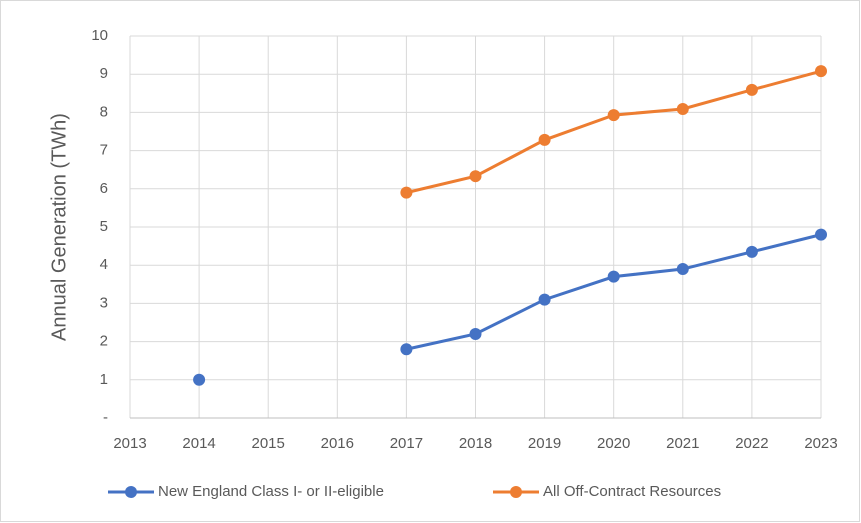 Image resolution: width=861 pixels, height=523 pixels. What do you see at coordinates (751, 443) in the screenshot?
I see `x-tick-label: 2022` at bounding box center [751, 443].